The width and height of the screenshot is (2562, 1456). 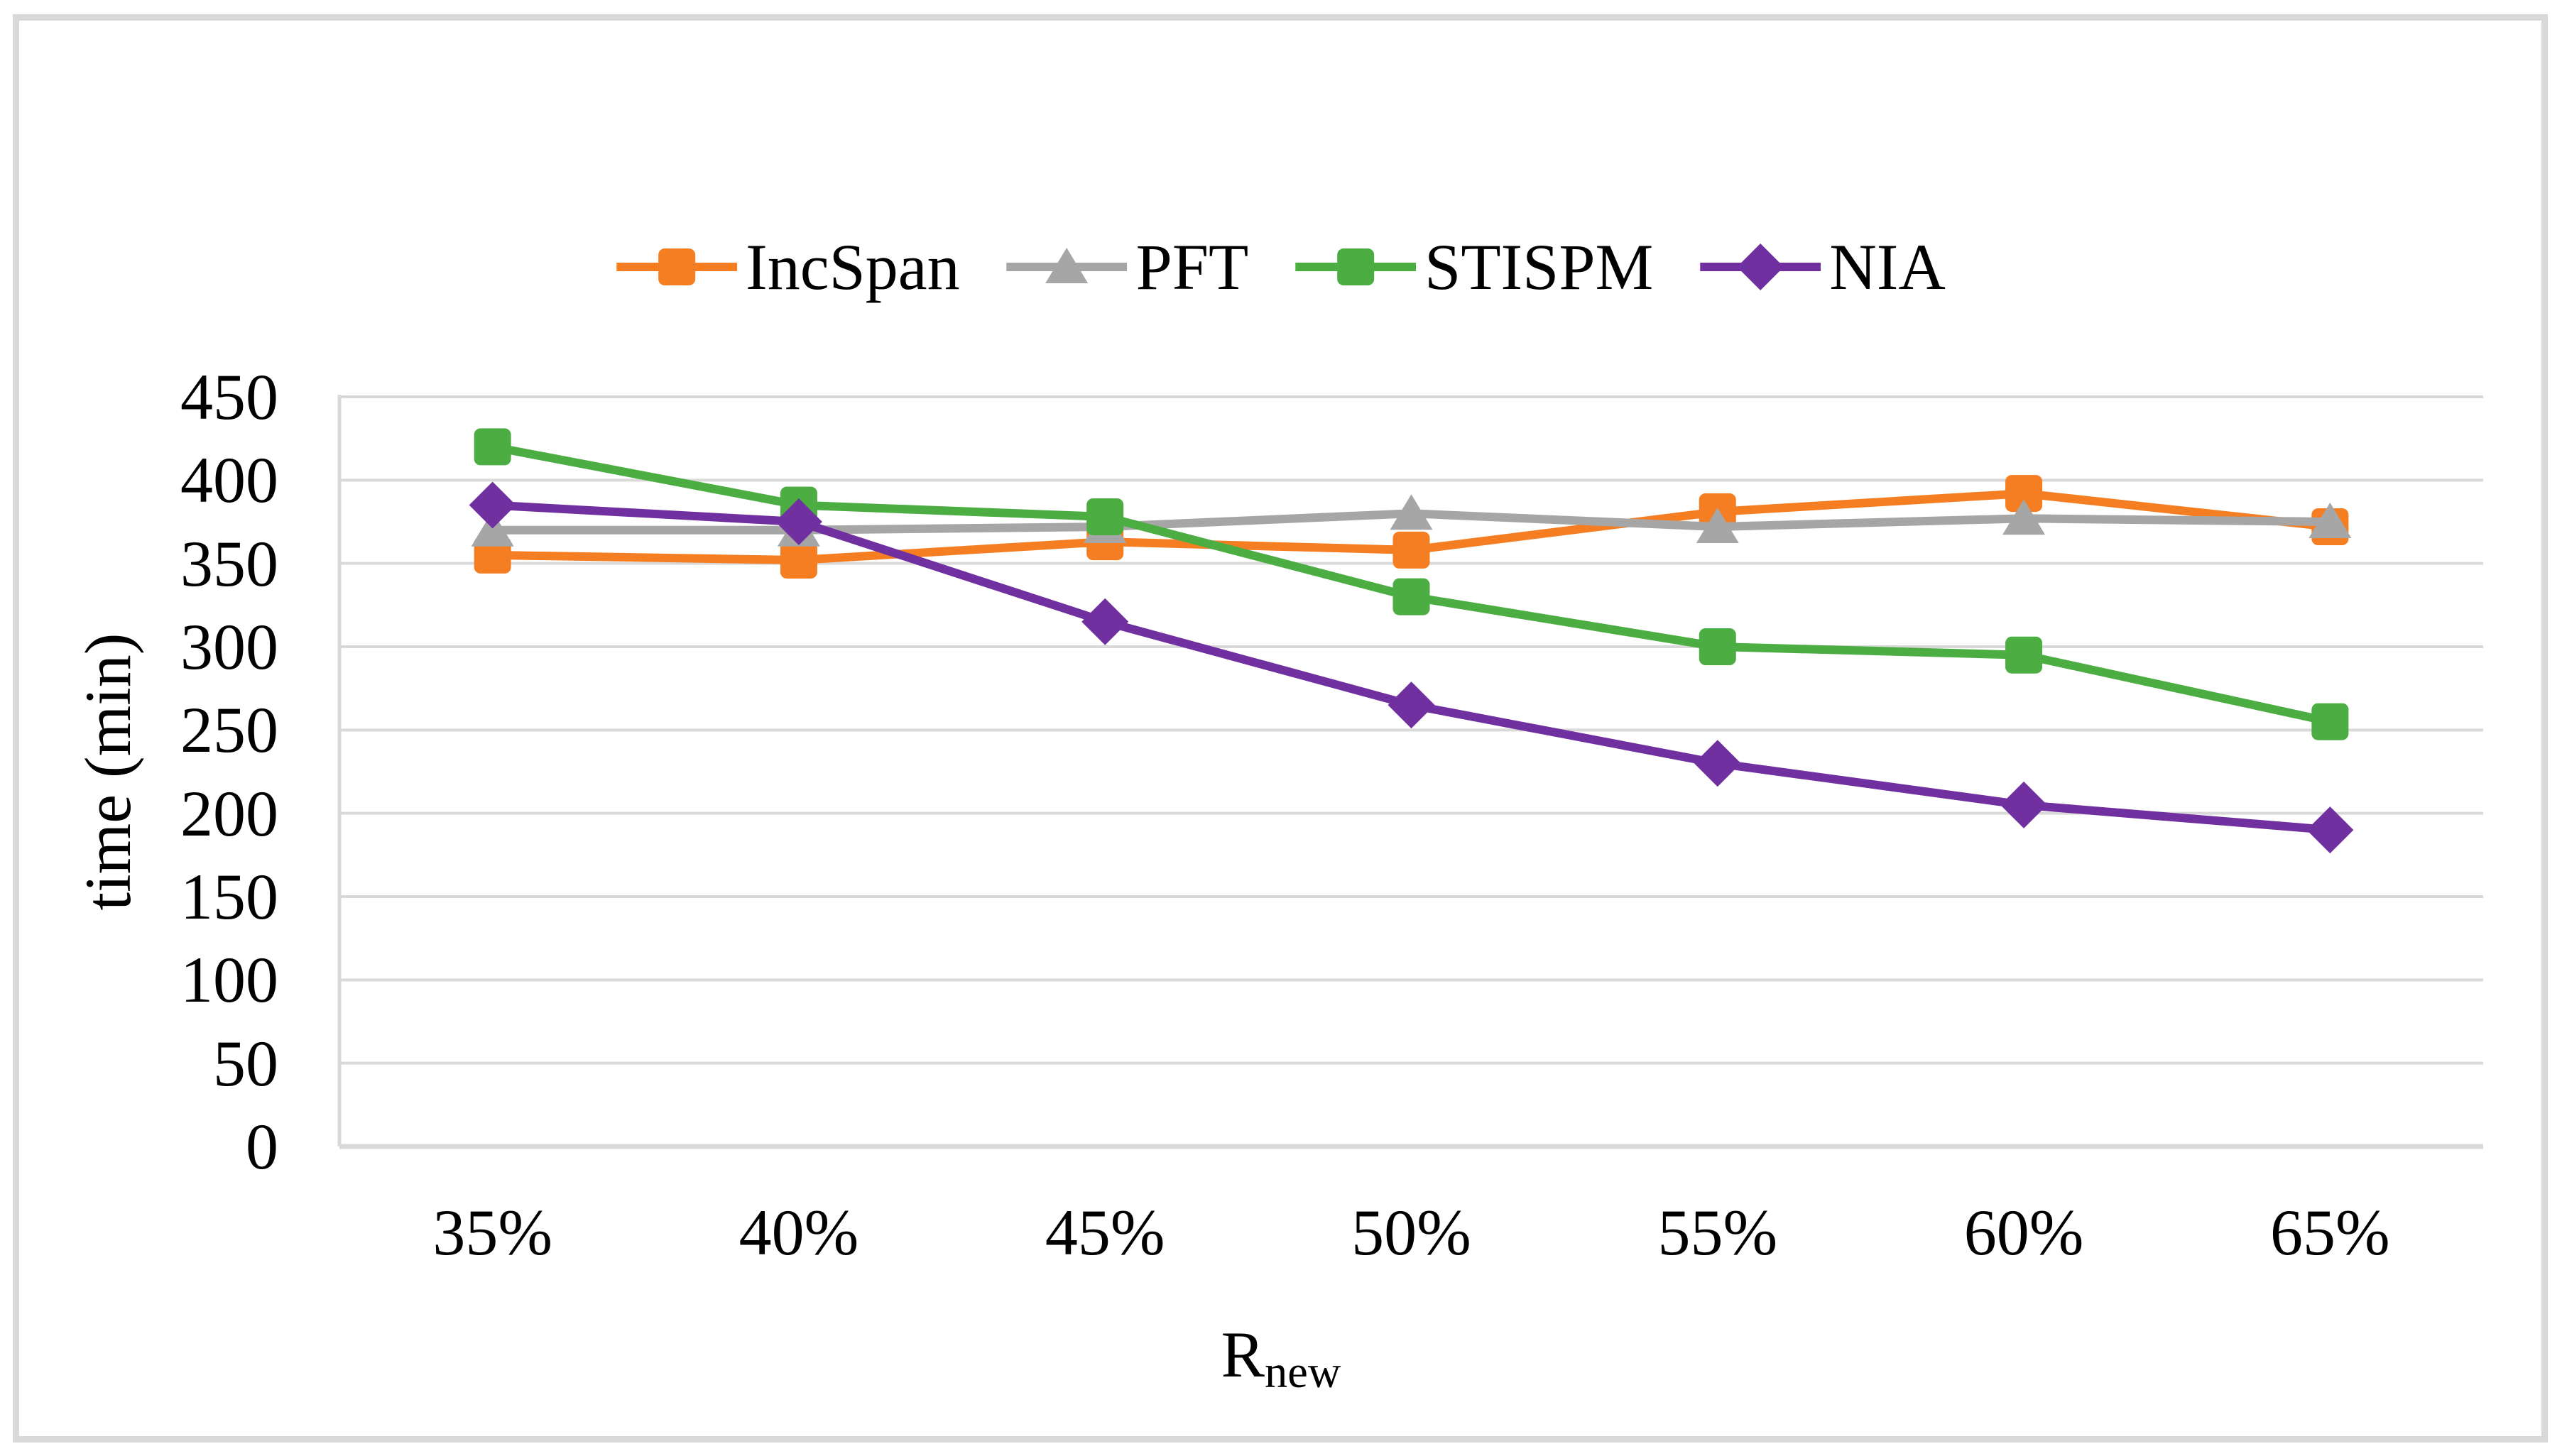 I want to click on marker-PFT-55%, so click(x=1717, y=526).